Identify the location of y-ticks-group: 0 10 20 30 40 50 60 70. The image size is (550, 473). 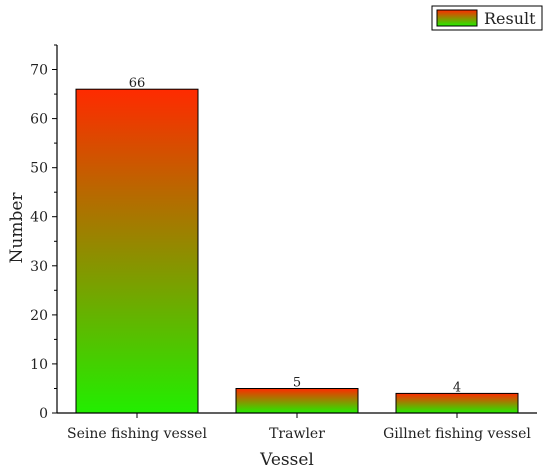
(43, 233).